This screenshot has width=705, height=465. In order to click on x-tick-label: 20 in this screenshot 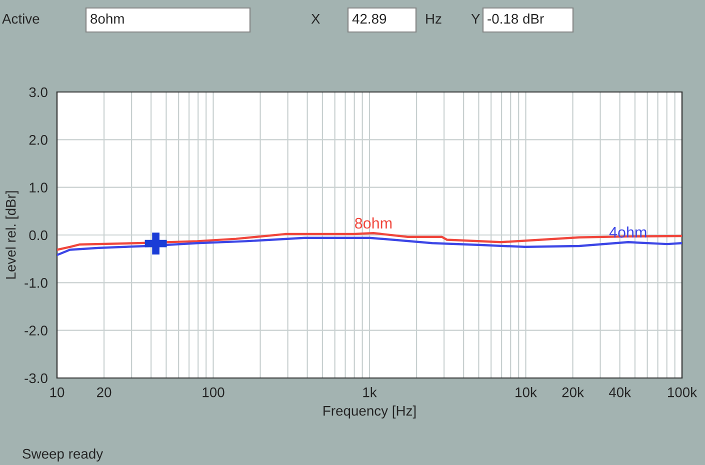, I will do `click(104, 392)`.